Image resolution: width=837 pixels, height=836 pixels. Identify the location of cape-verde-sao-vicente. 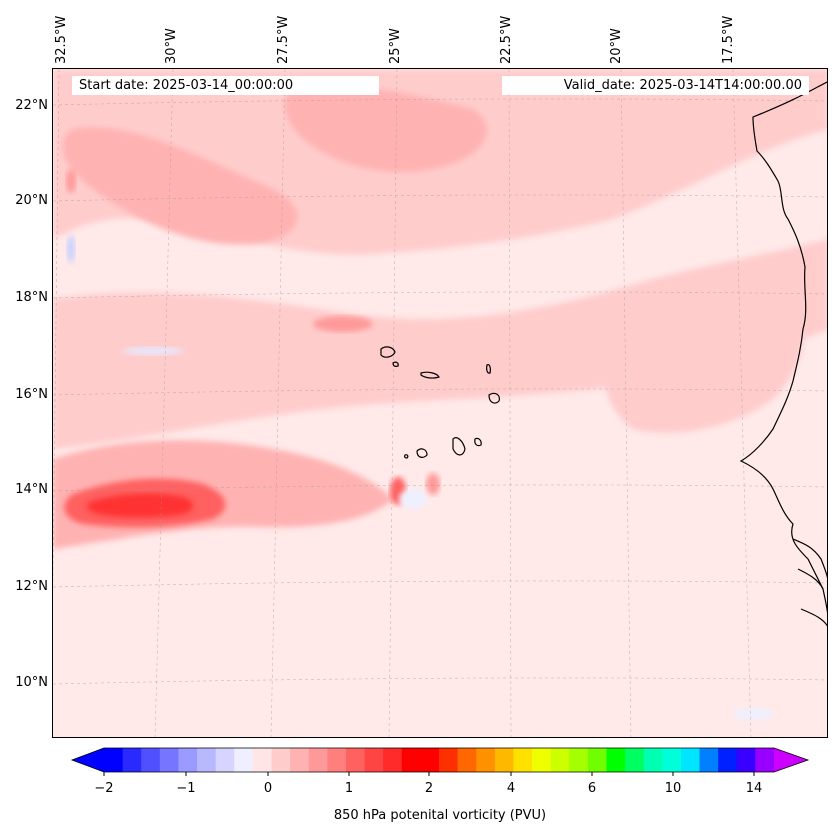
(395, 364).